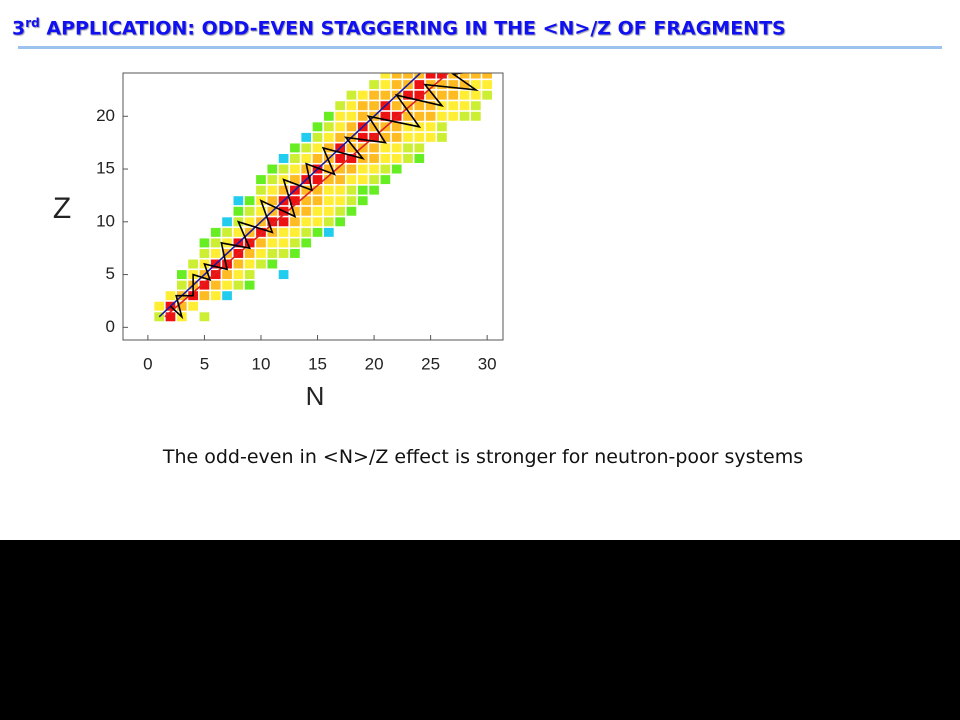 The image size is (960, 720). I want to click on x-tick-label: 30, so click(487, 363).